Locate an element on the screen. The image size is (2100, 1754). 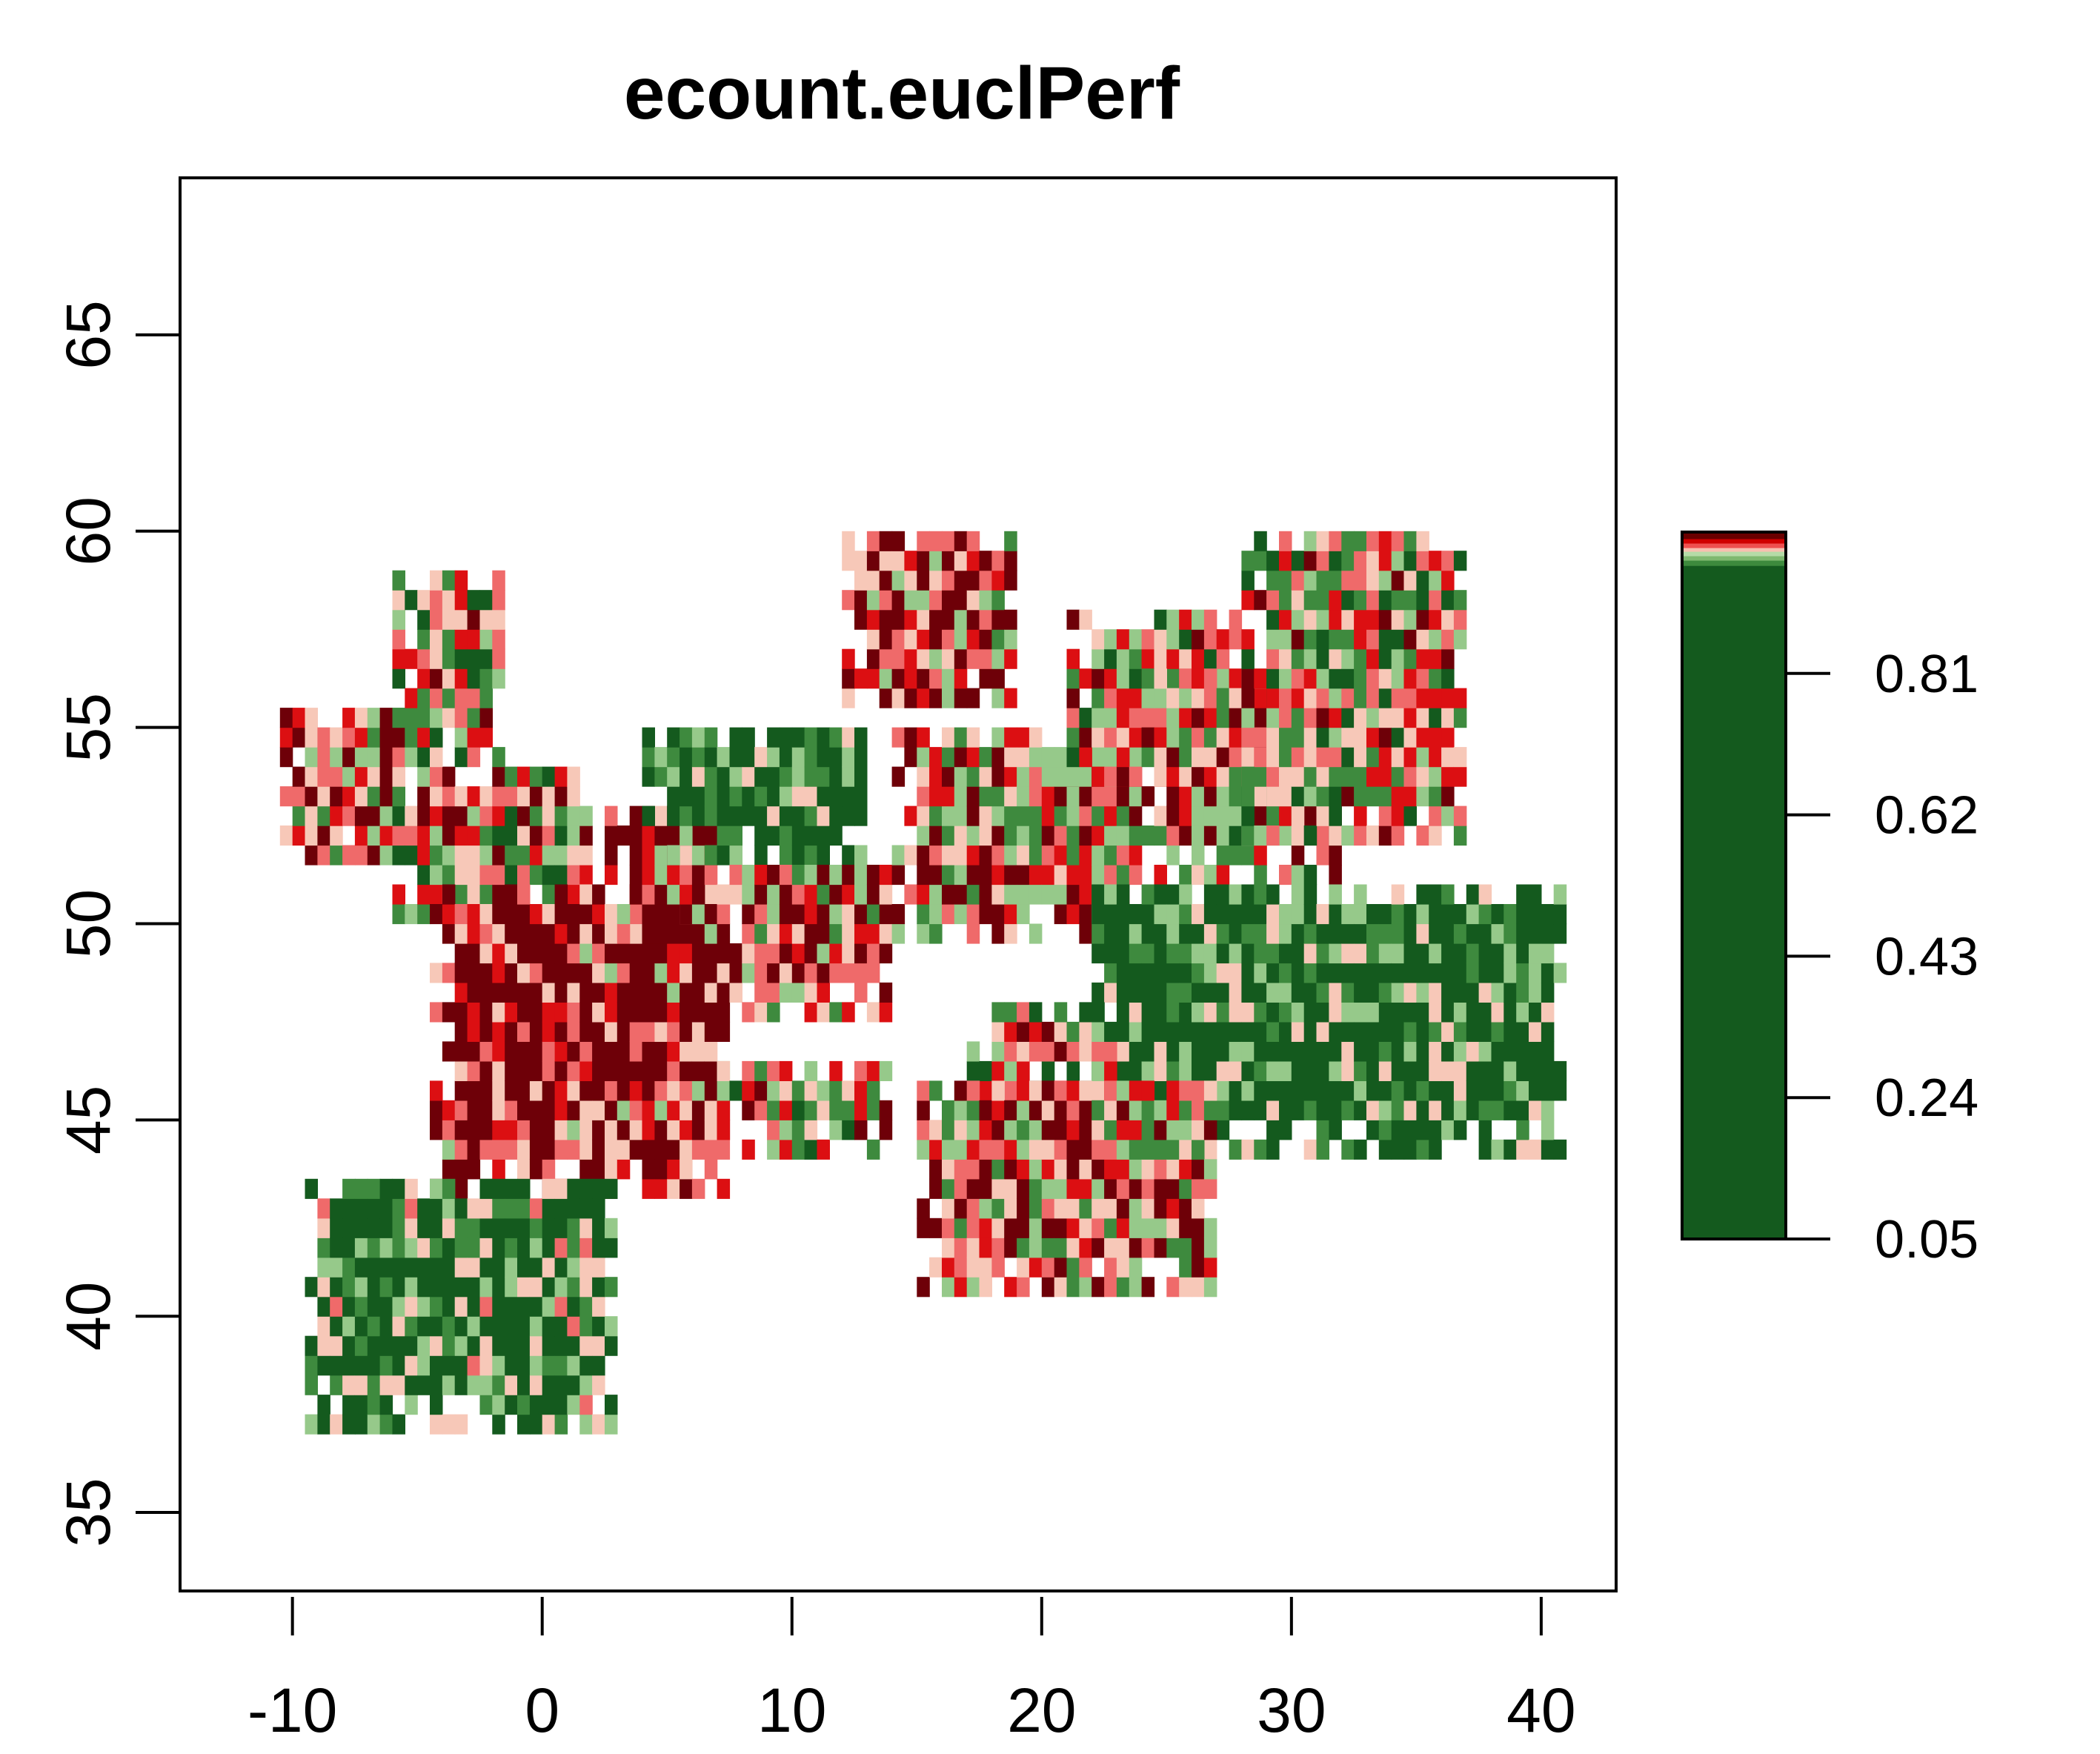
color-legend: 0.050.240.430.620.81 is located at coordinates (1829, 900).